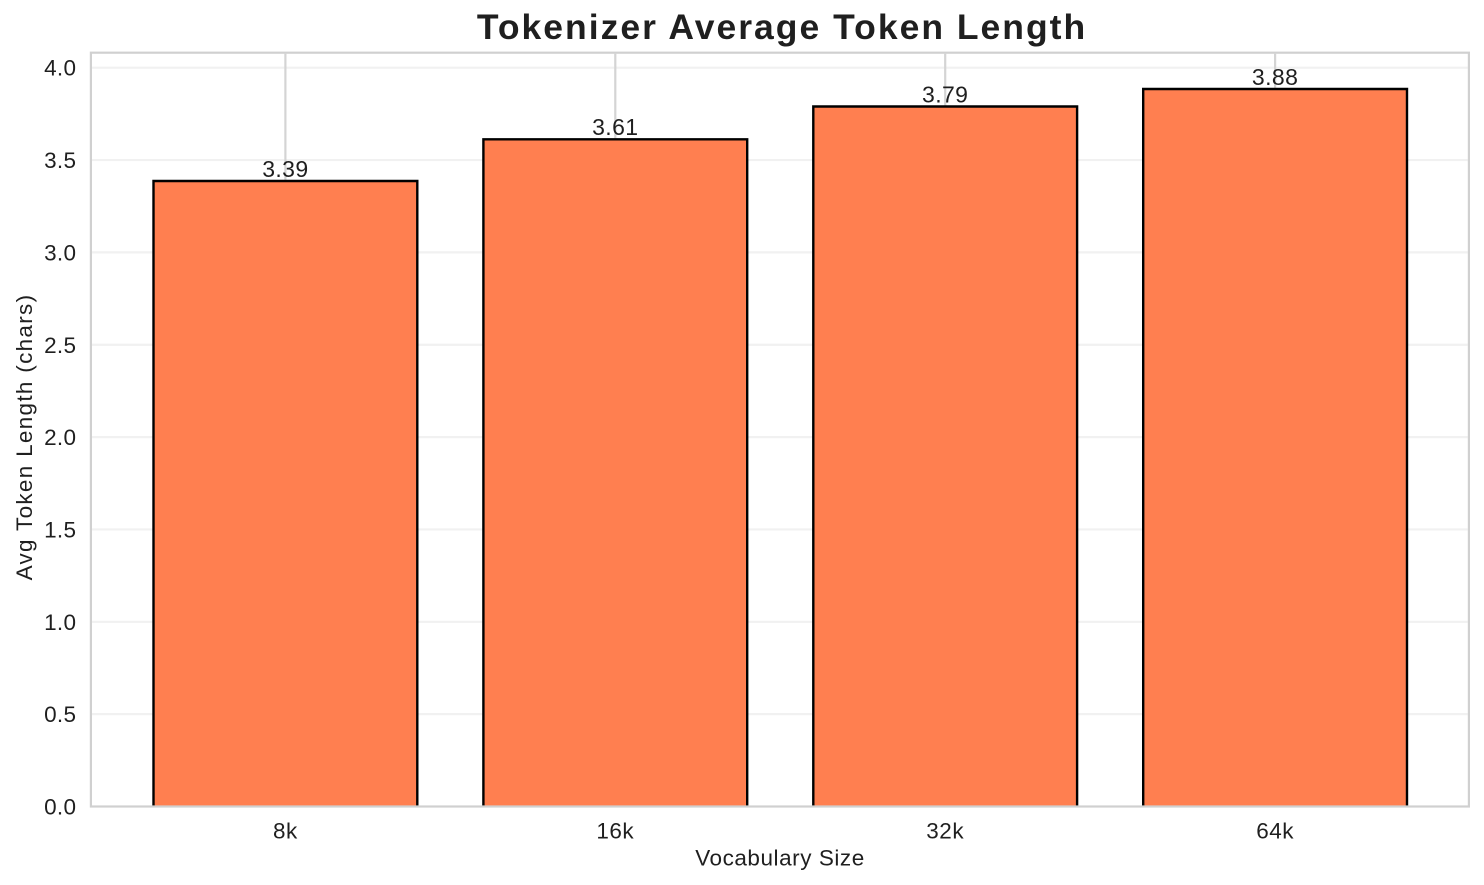  What do you see at coordinates (285, 831) in the screenshot?
I see `svg-text: 8k` at bounding box center [285, 831].